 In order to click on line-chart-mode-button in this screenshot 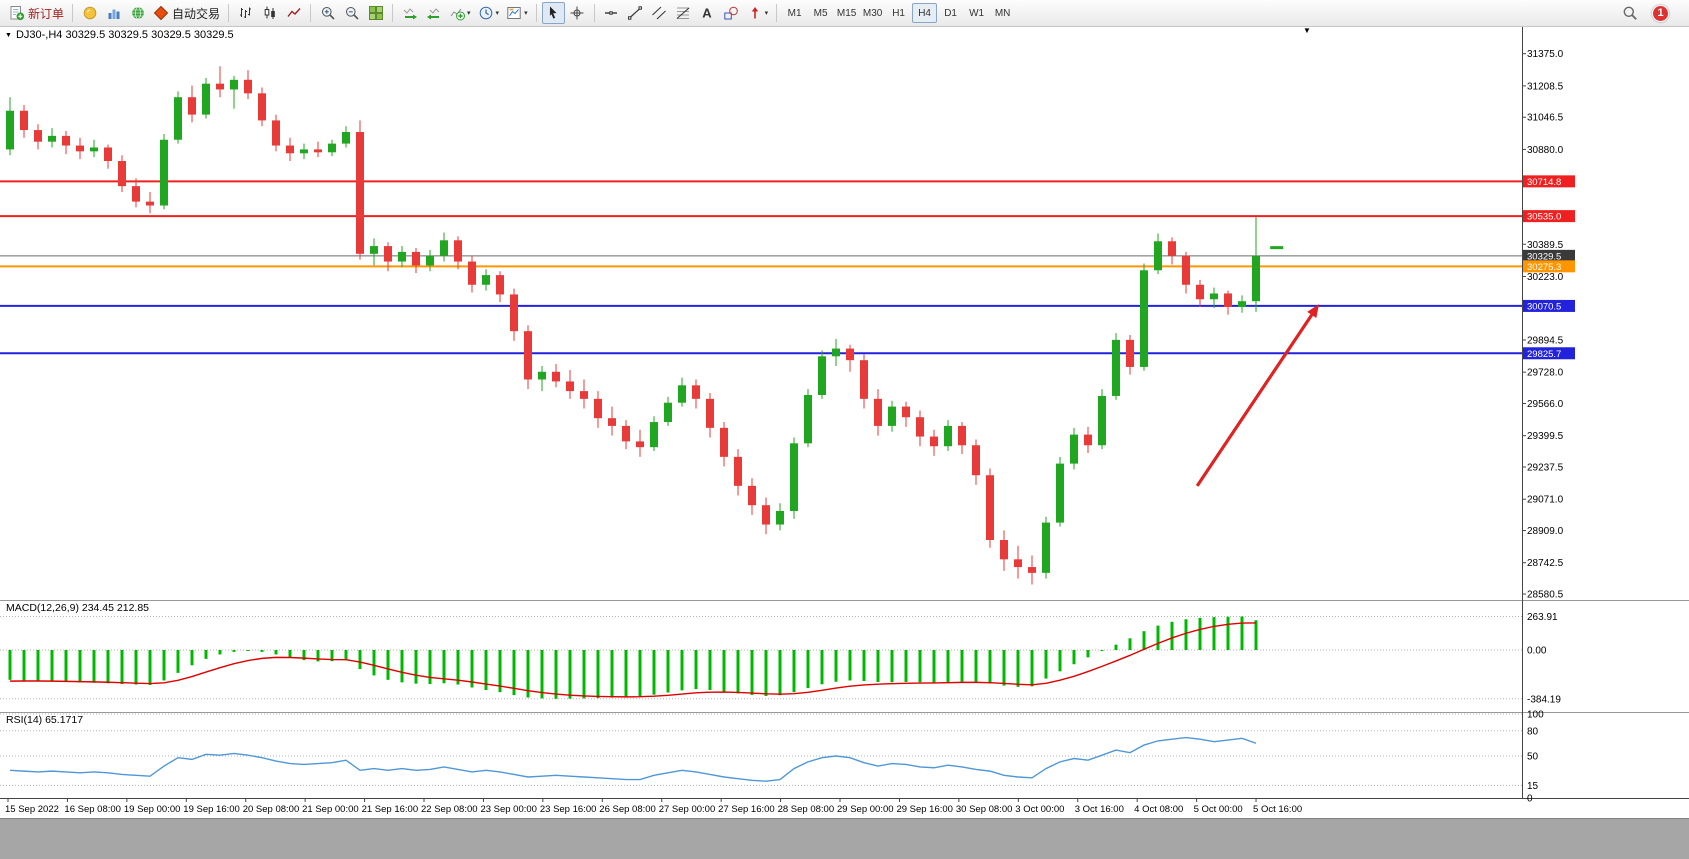, I will do `click(293, 13)`.